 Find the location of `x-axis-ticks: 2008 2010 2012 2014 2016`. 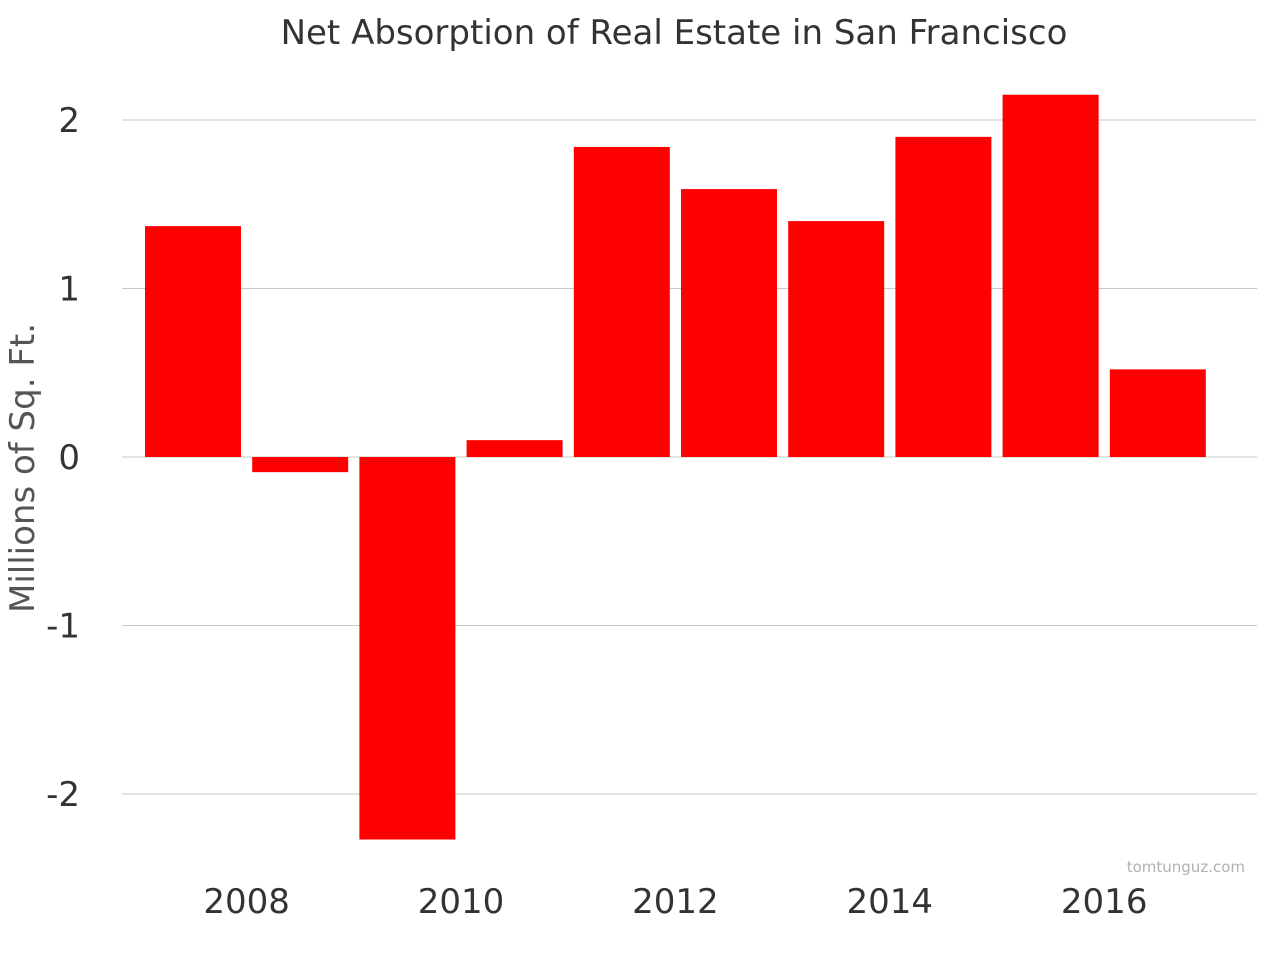

x-axis-ticks: 2008 2010 2012 2014 2016 is located at coordinates (675, 902).